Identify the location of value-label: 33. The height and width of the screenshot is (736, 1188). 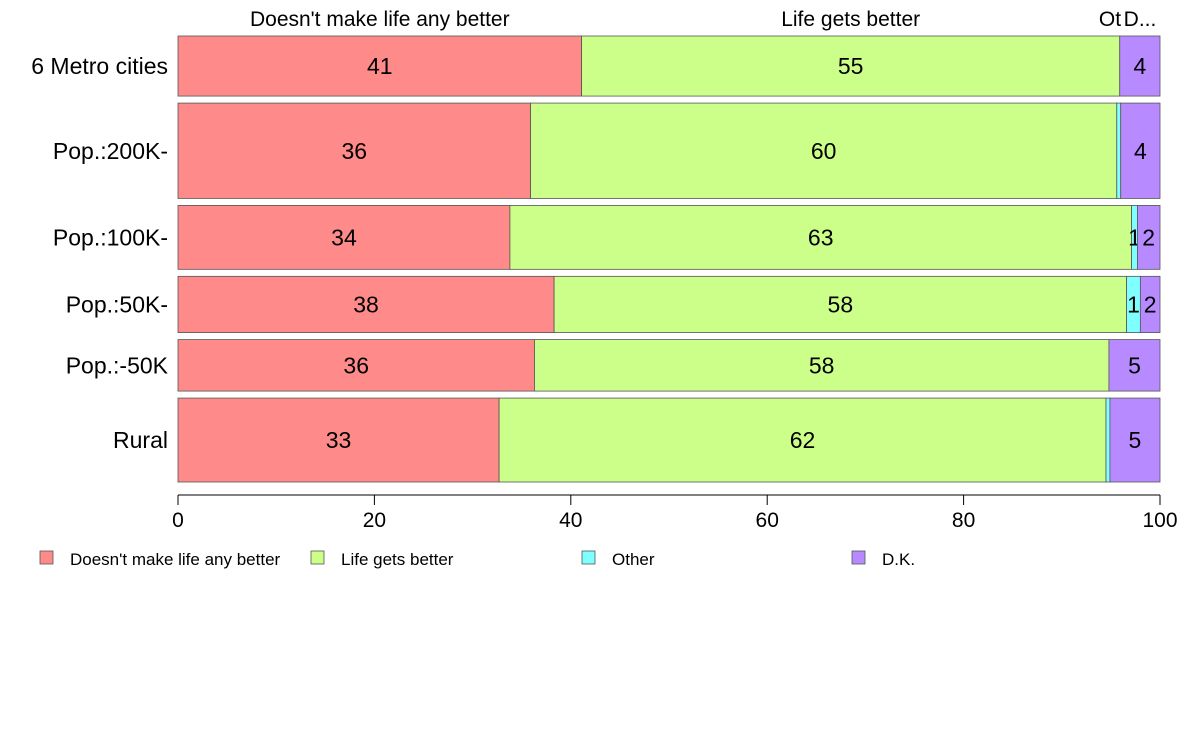
(339, 440).